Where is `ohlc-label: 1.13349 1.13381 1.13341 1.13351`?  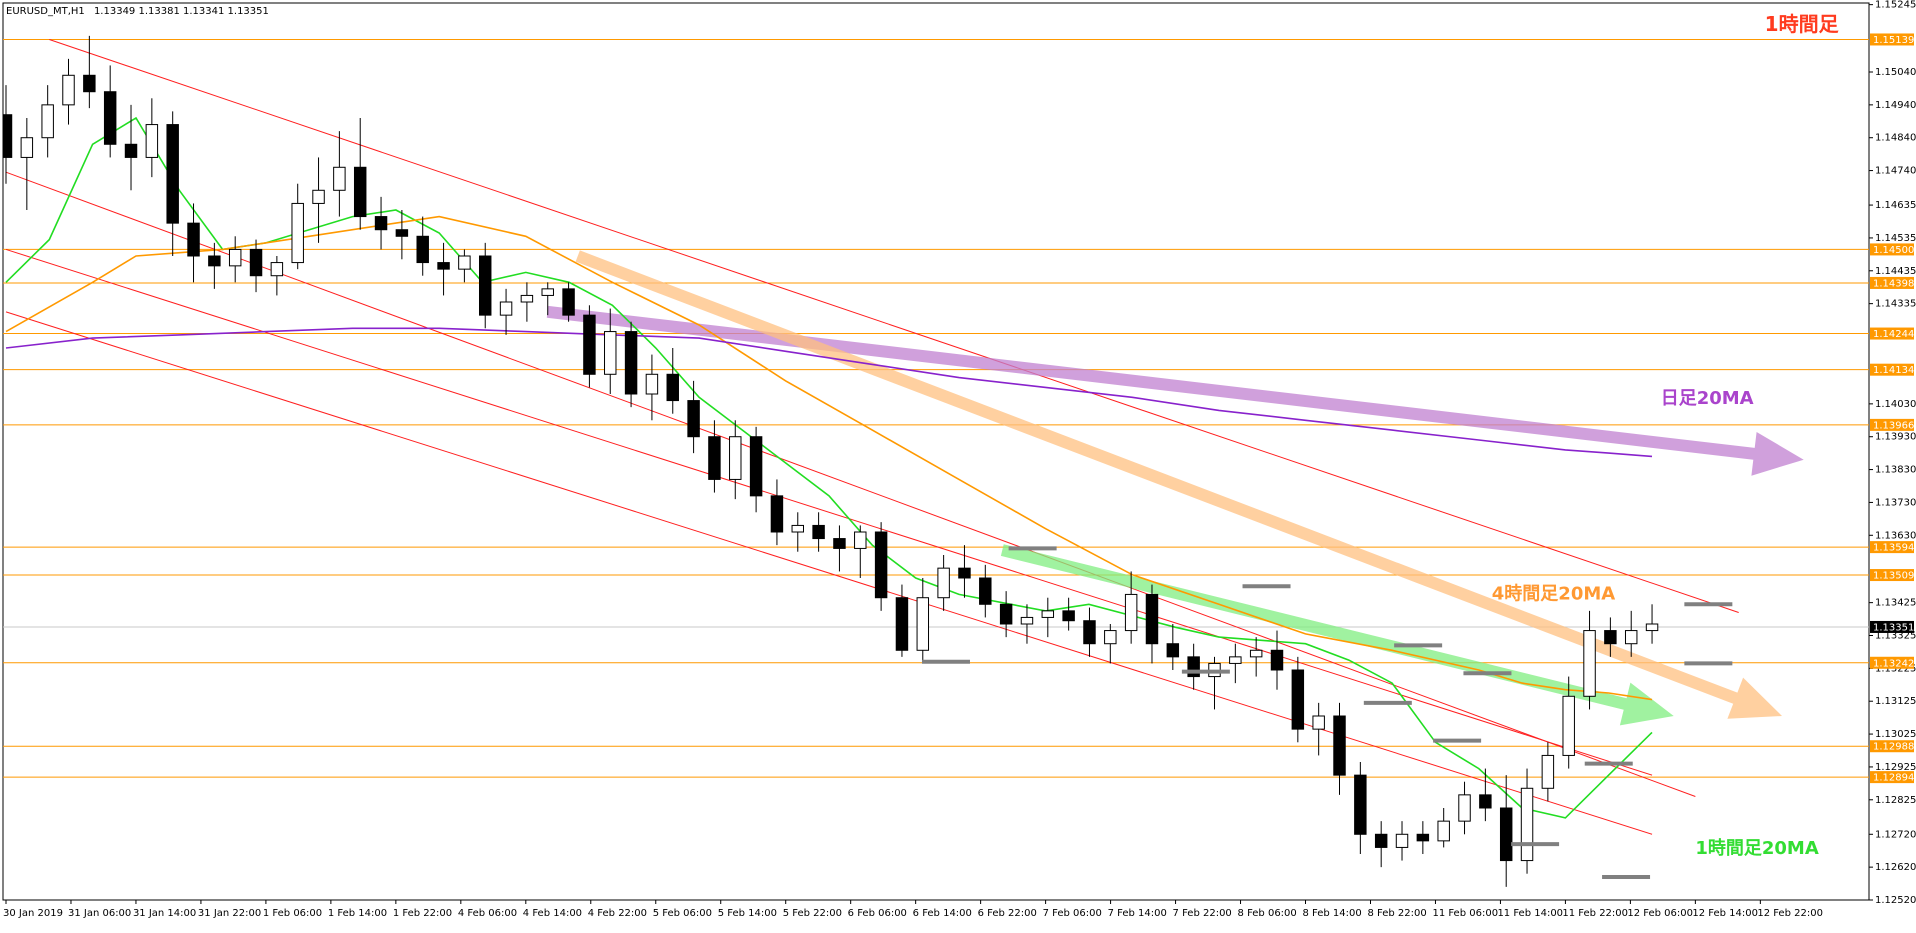
ohlc-label: 1.13349 1.13381 1.13341 1.13351 is located at coordinates (181, 11).